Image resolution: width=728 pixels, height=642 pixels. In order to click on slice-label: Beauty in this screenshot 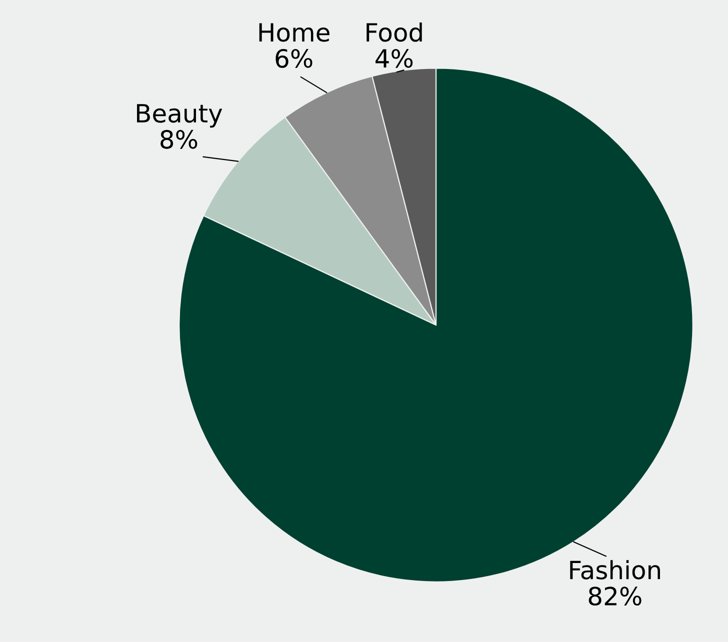, I will do `click(179, 116)`.